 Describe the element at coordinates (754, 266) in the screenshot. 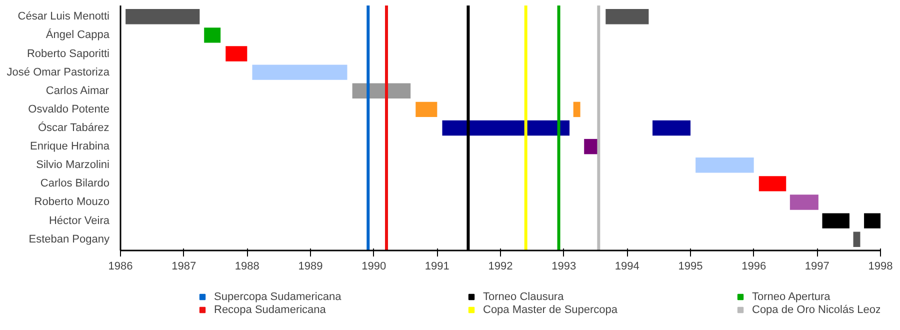

I see `x-tick-label: 1996` at that location.